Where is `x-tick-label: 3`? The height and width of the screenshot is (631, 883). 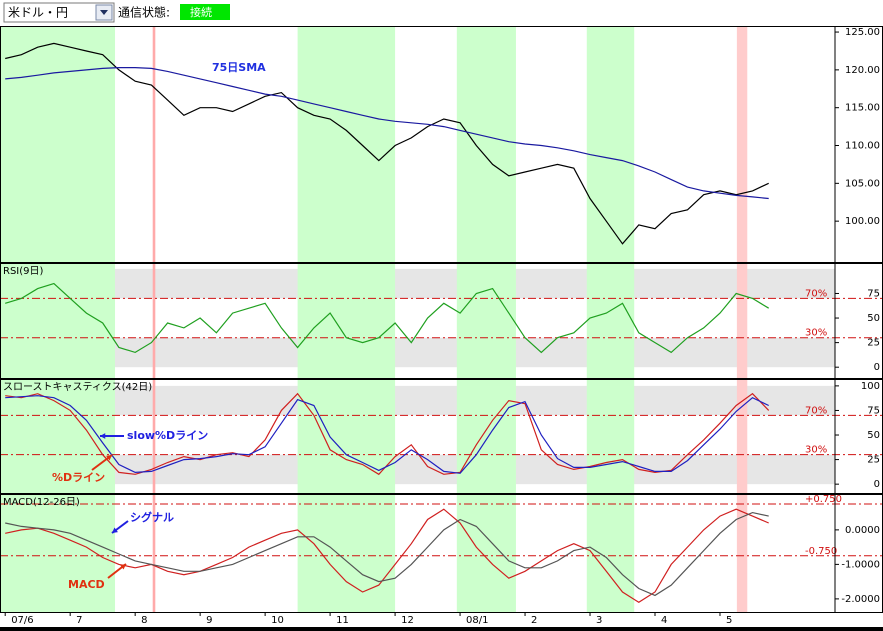 x-tick-label: 3 is located at coordinates (599, 620).